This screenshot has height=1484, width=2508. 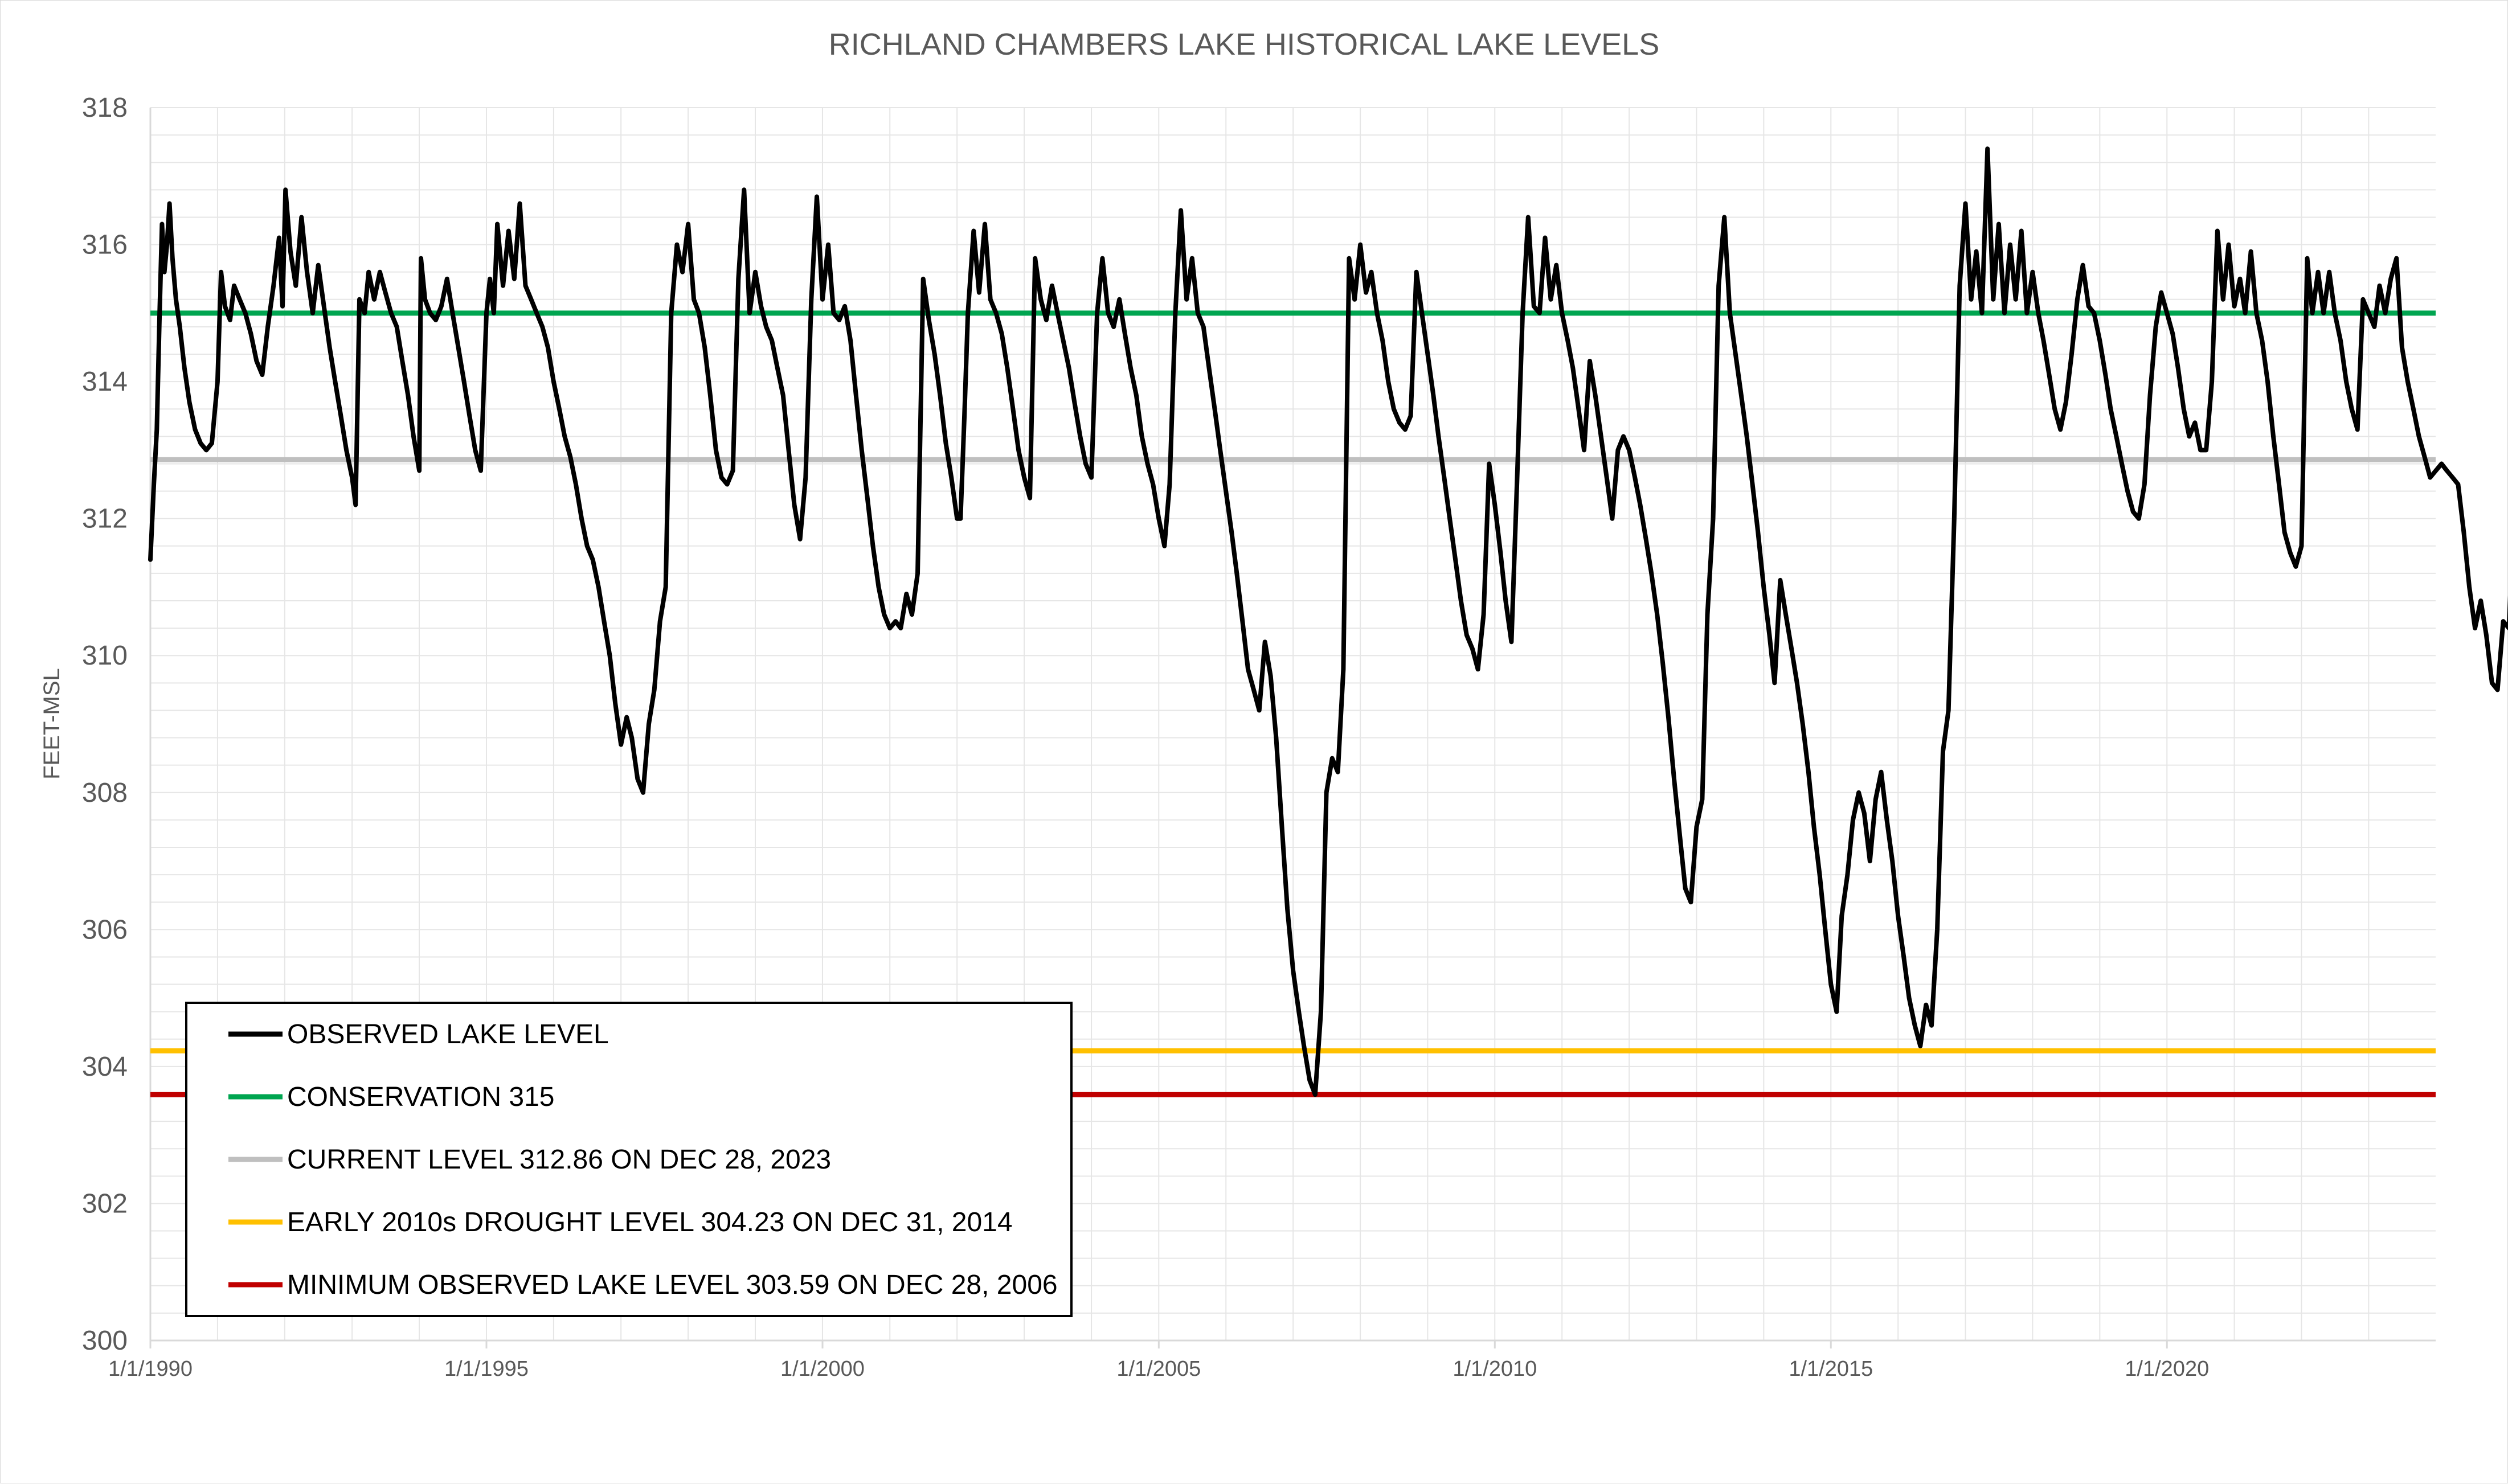 What do you see at coordinates (105, 1341) in the screenshot?
I see `y-tick-label: 300` at bounding box center [105, 1341].